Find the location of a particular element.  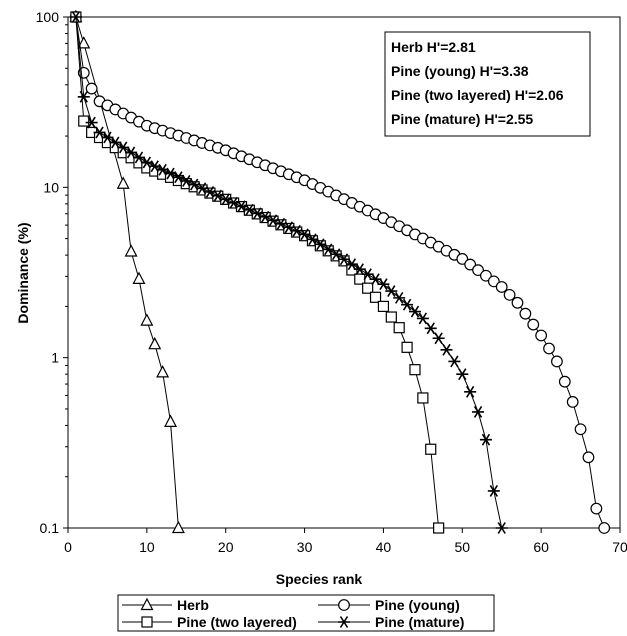

legend-label: Pine (young) is located at coordinates (417, 605).